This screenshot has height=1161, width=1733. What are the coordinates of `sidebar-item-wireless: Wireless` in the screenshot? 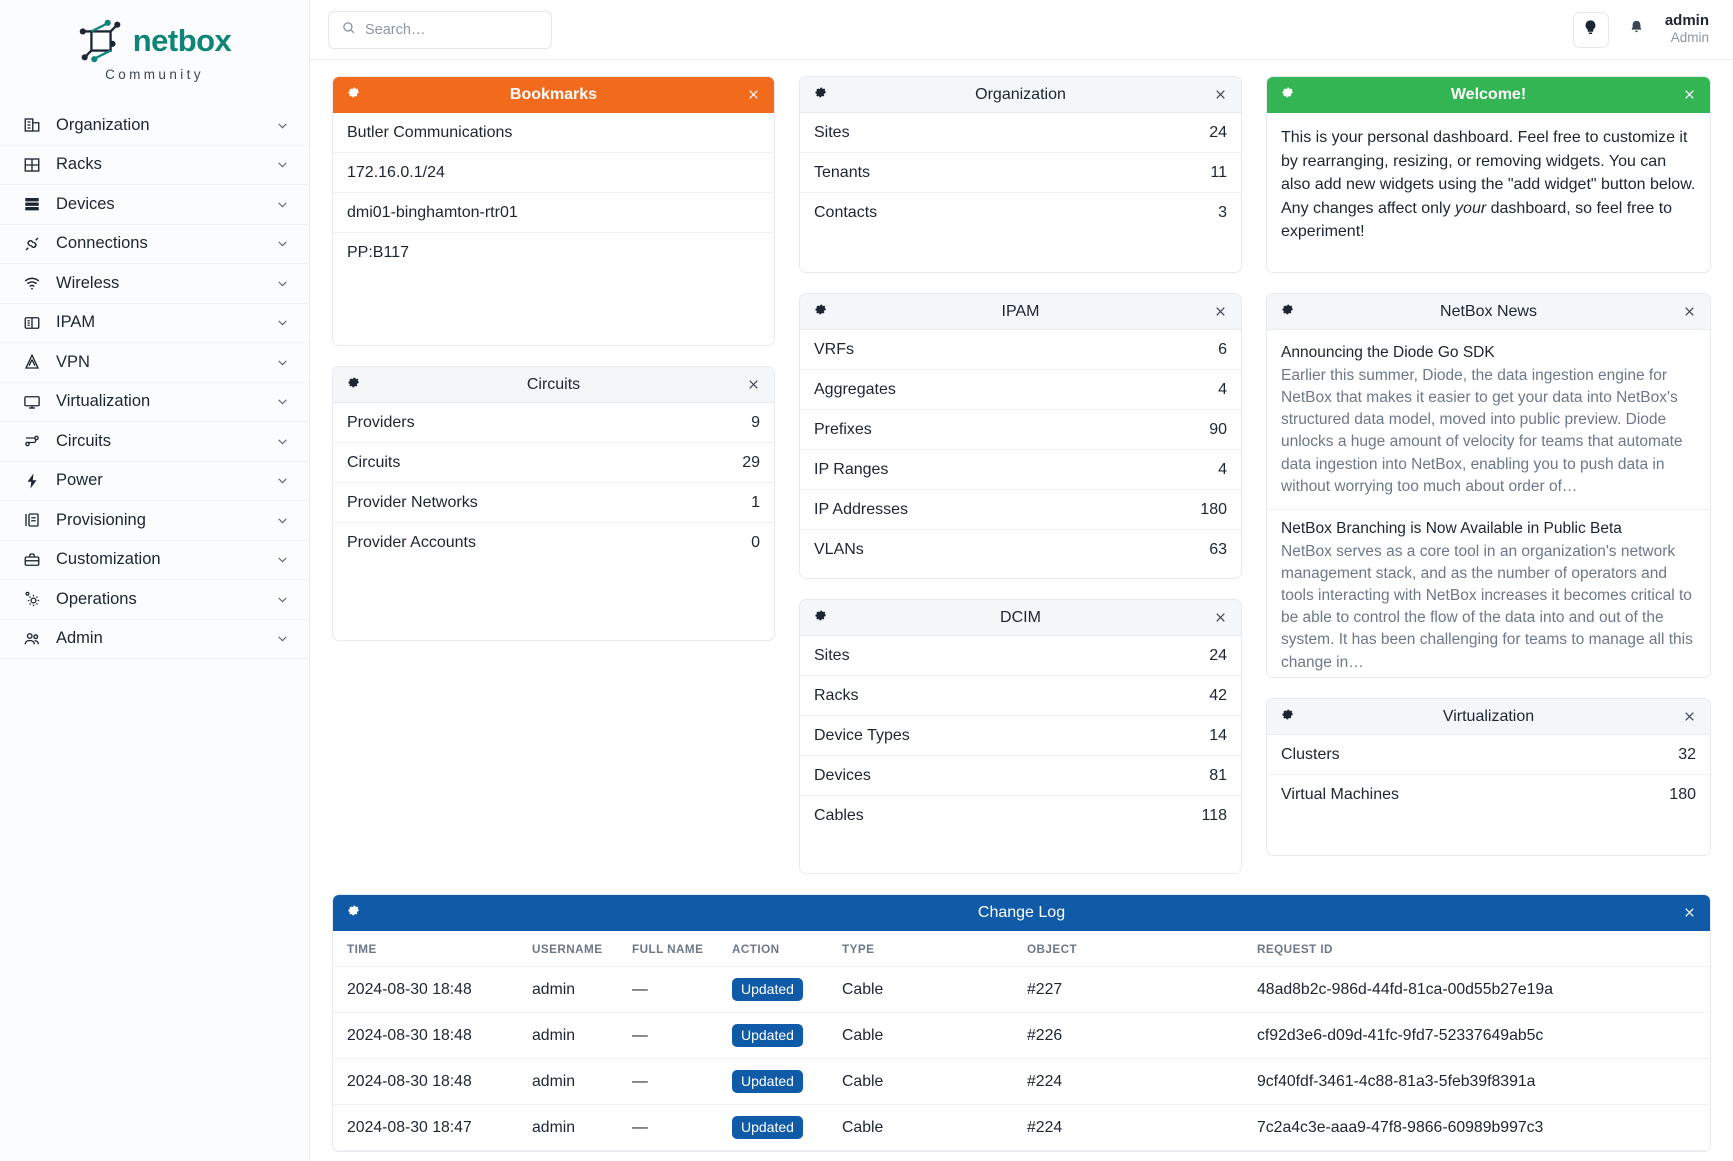 It's located at (154, 284).